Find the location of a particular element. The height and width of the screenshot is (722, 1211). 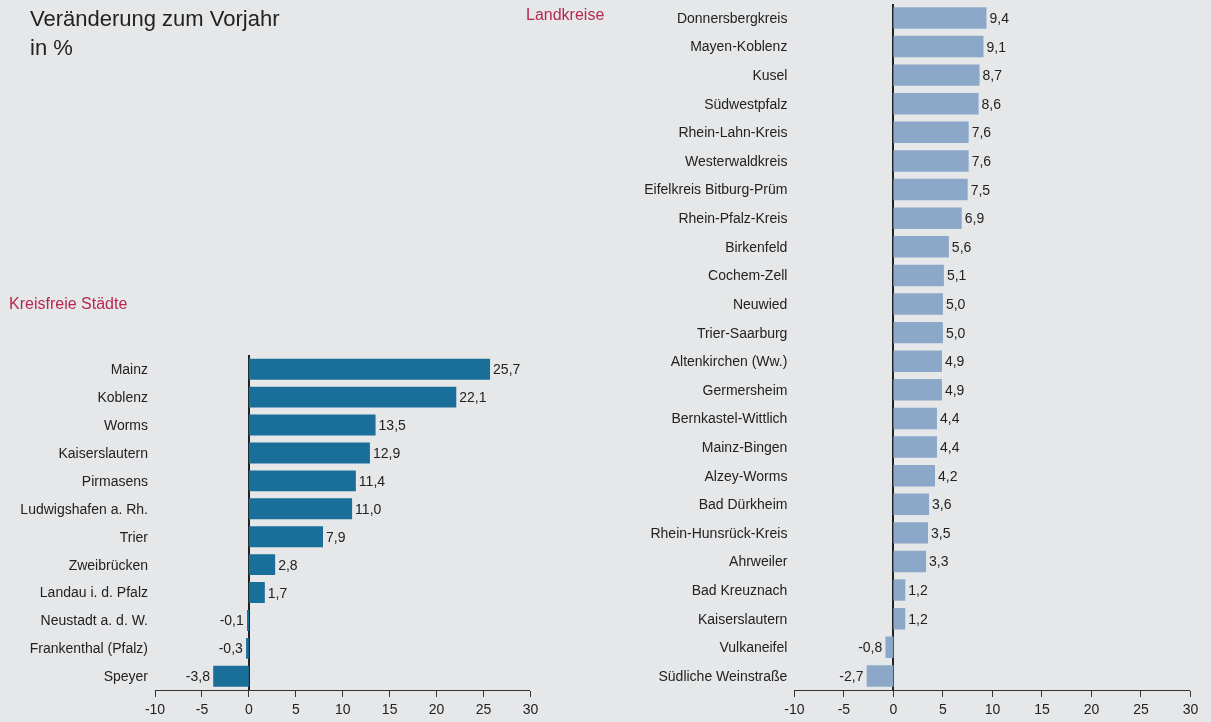

data-label: 22,1 is located at coordinates (473, 397).